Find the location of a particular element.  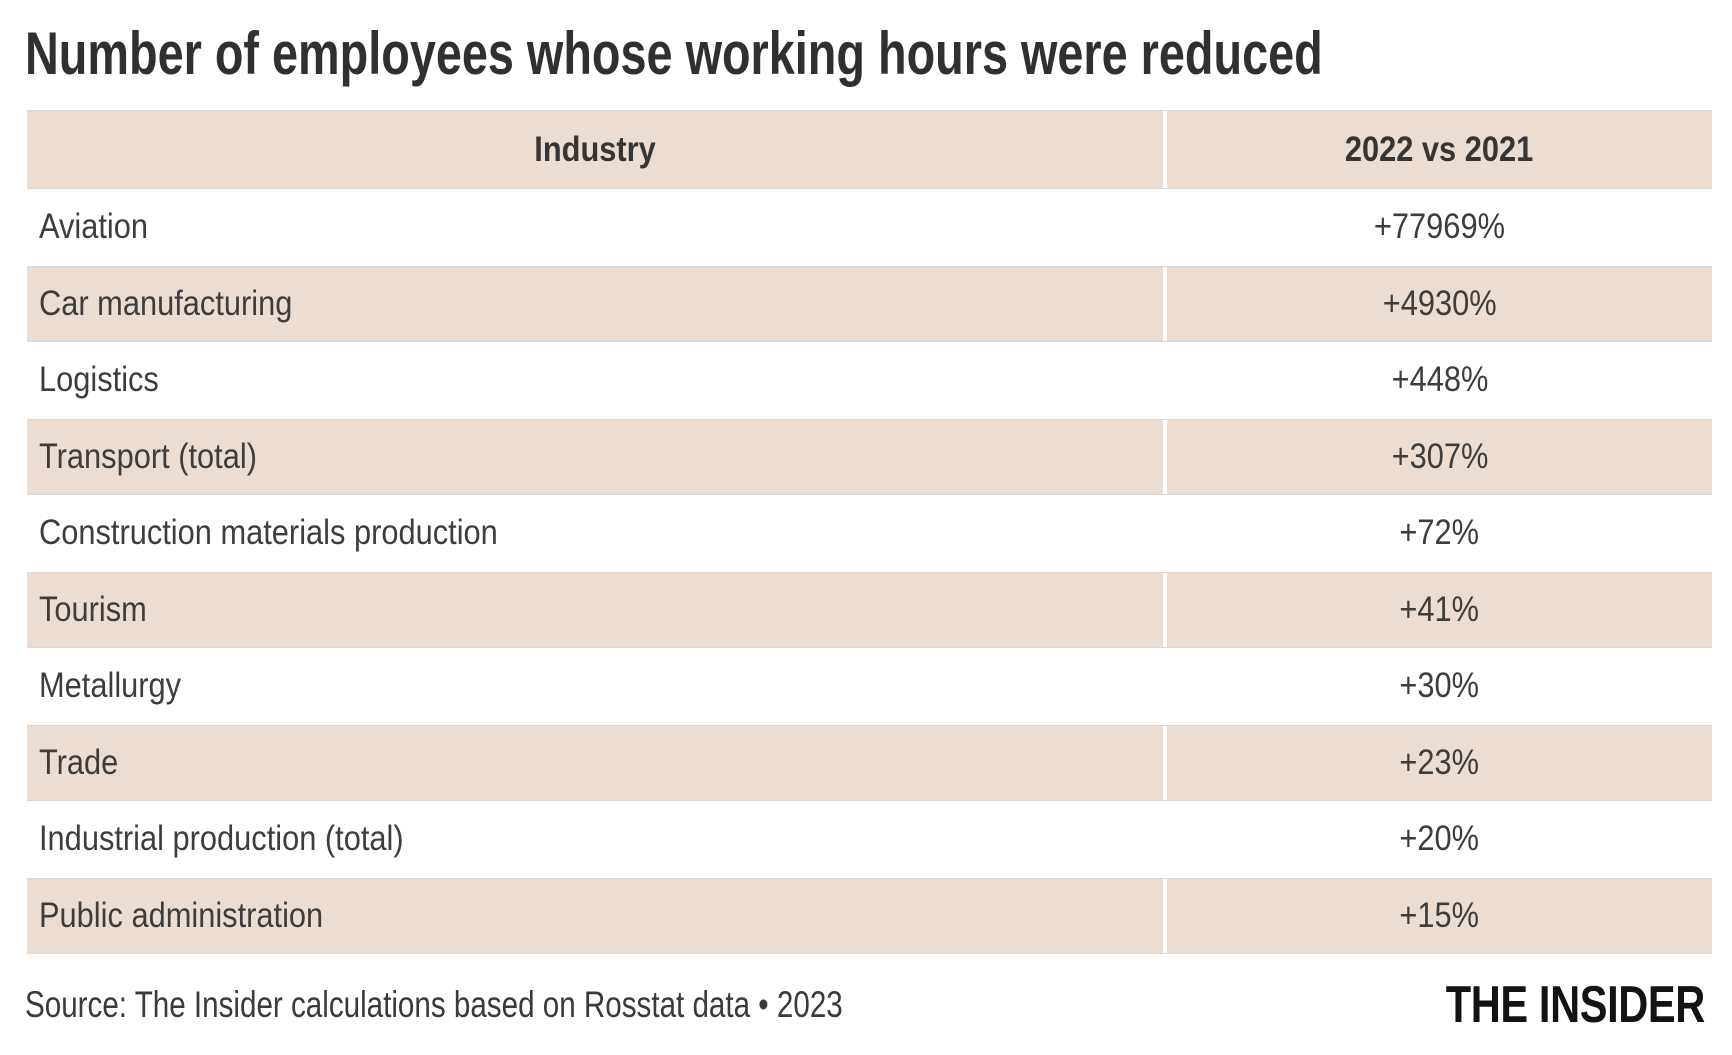

industry-cell-text: Tourism is located at coordinates (93, 609).